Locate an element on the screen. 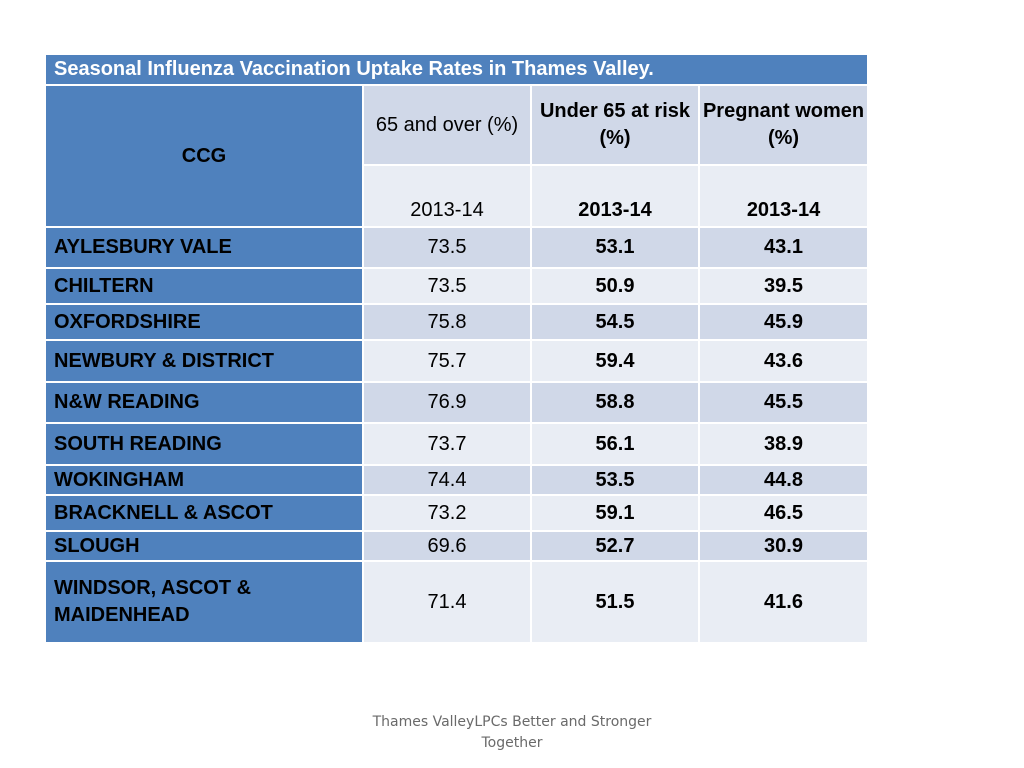  value-pregnant-women: 30.9 is located at coordinates (783, 546).